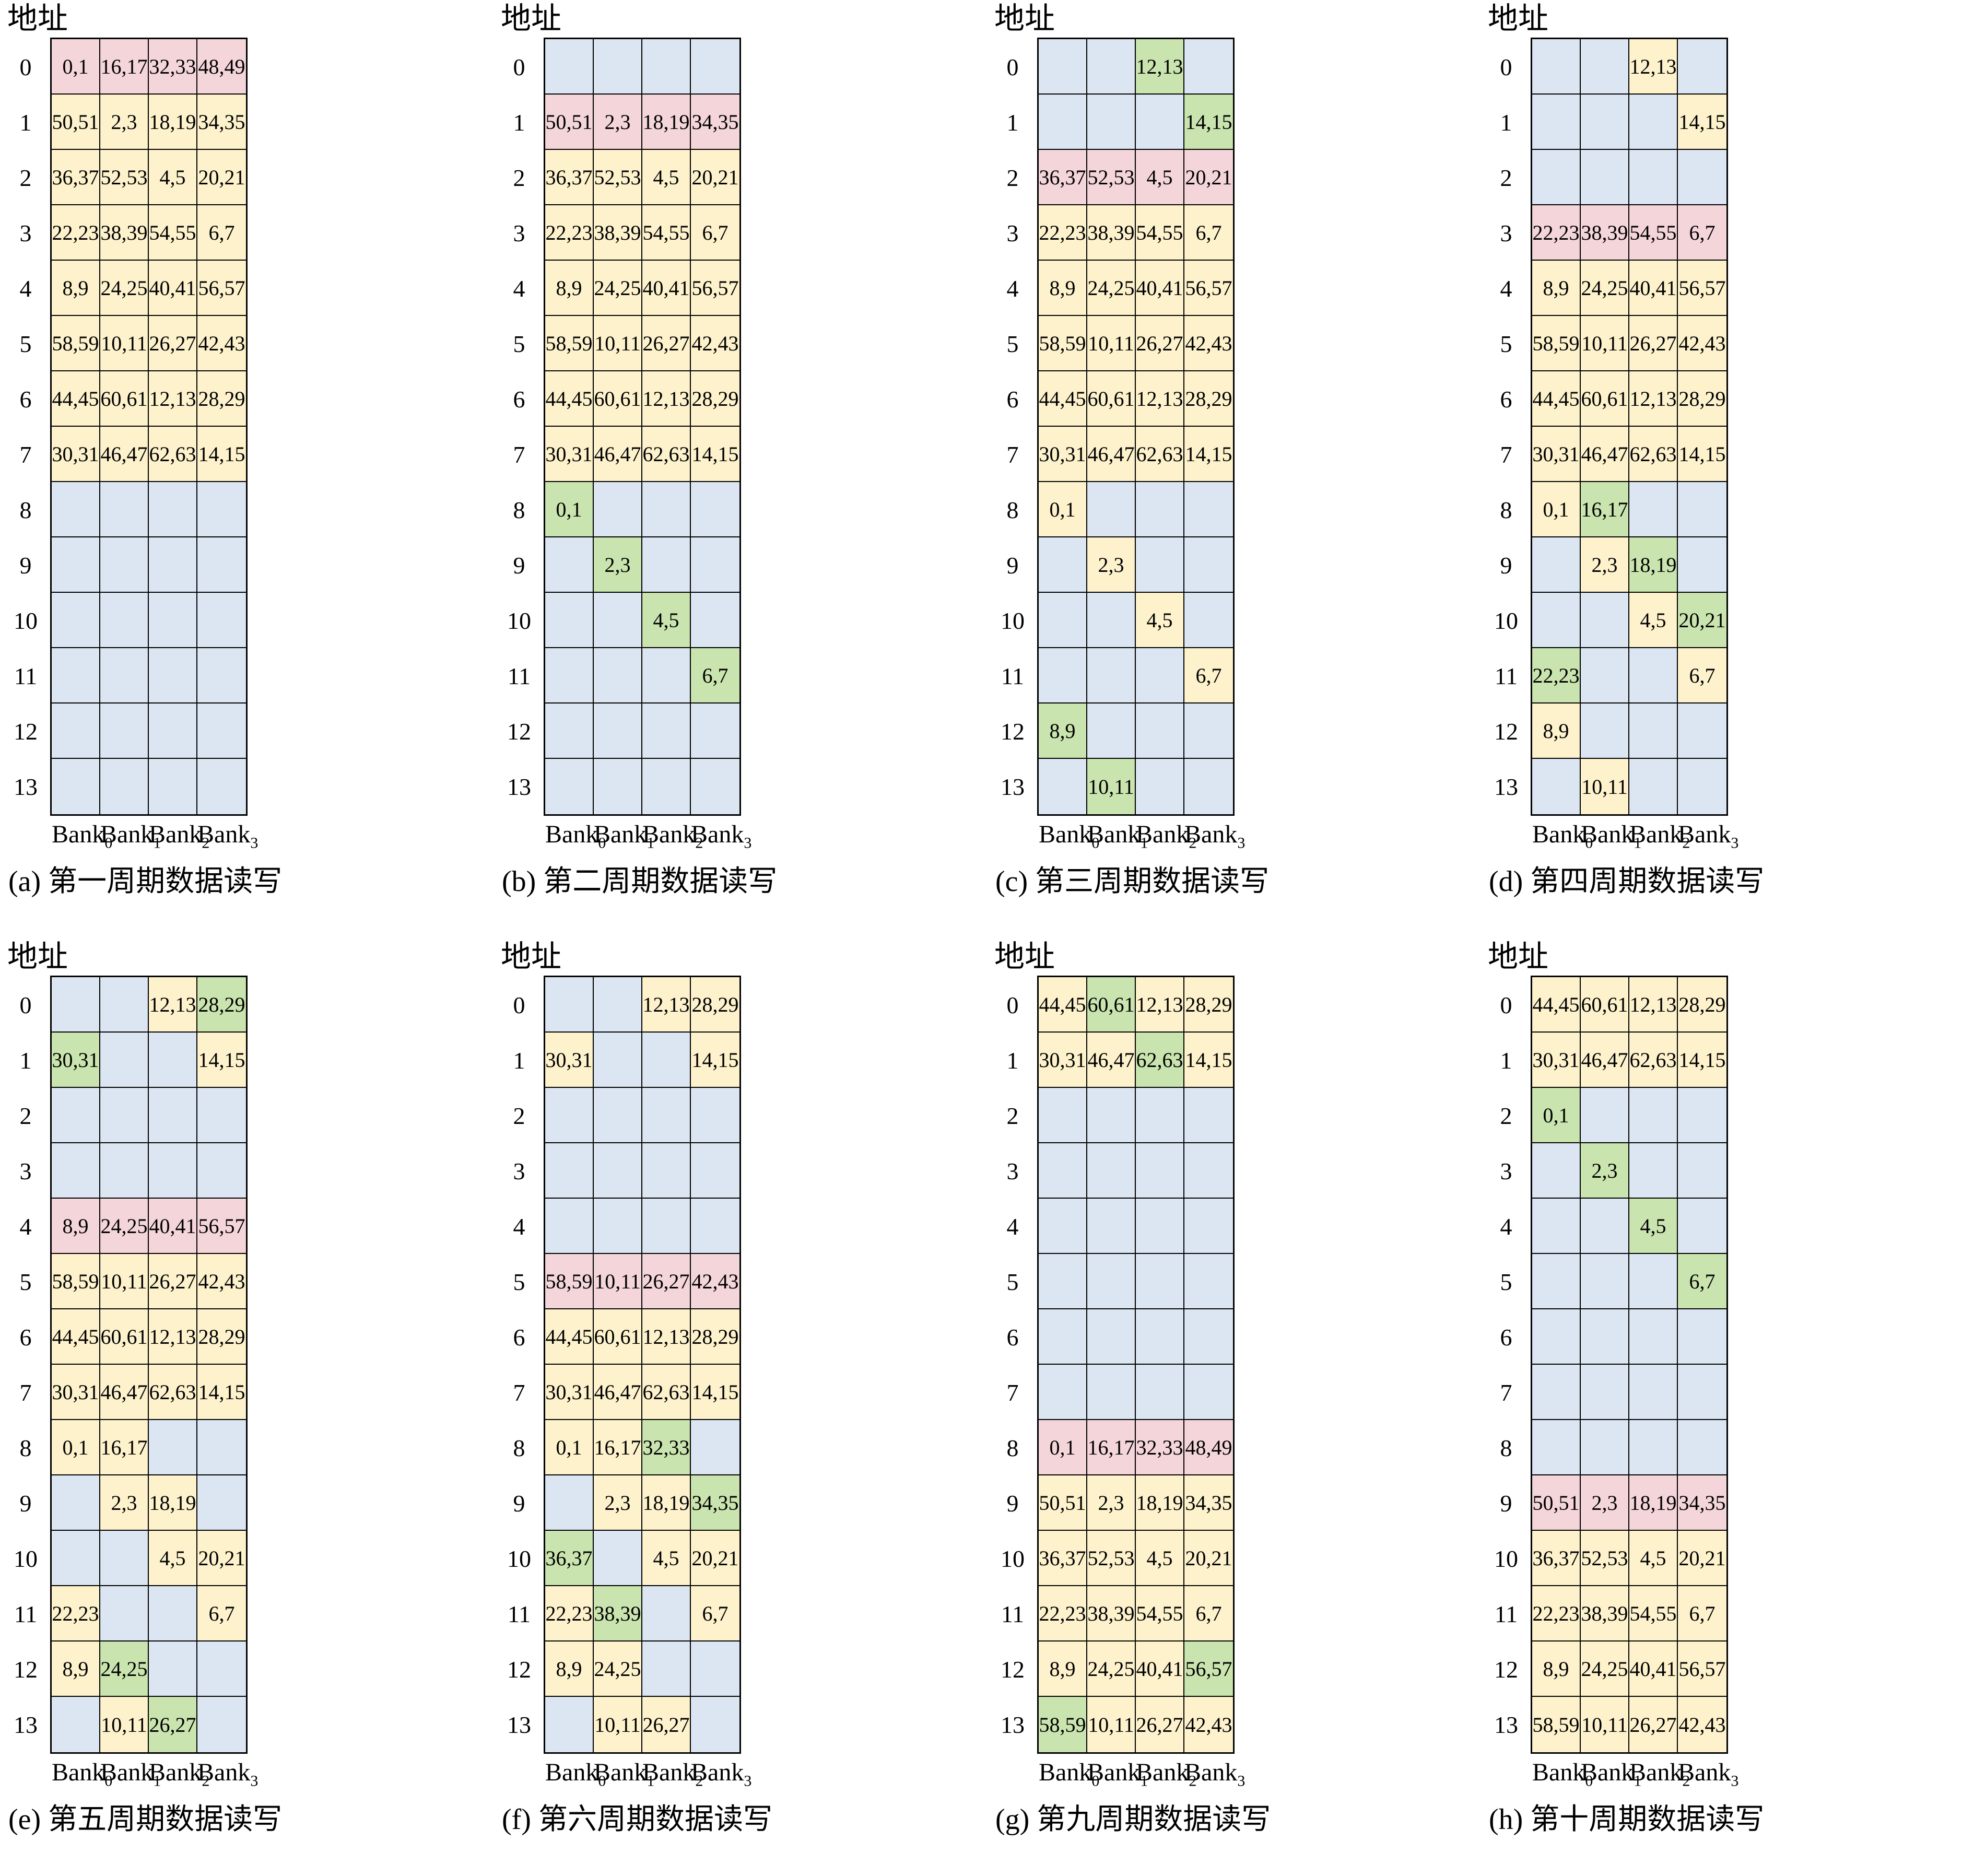 Image resolution: width=1974 pixels, height=1876 pixels. I want to click on cell-d-addr5-bank3: 42,43, so click(1702, 344).